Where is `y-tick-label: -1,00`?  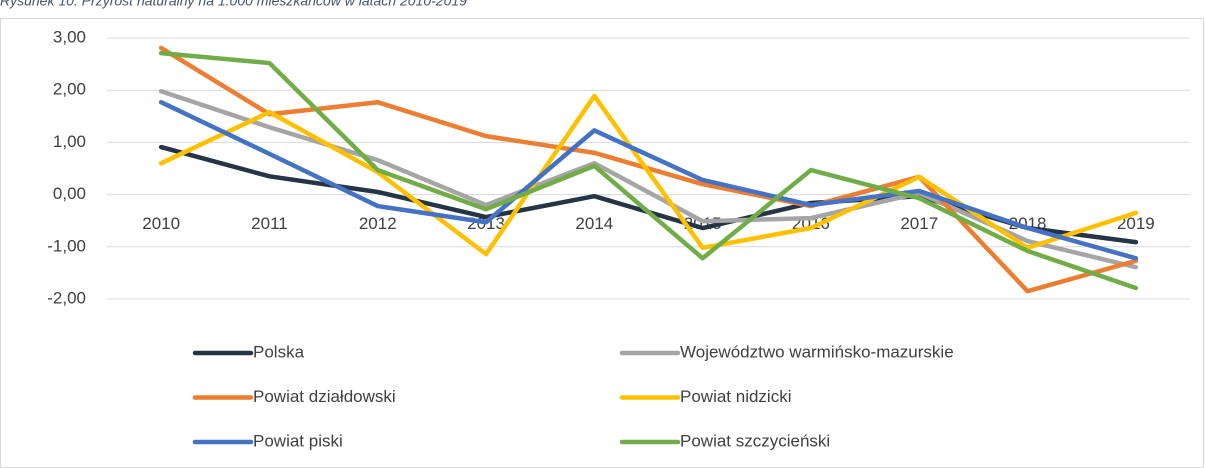 y-tick-label: -1,00 is located at coordinates (66, 245).